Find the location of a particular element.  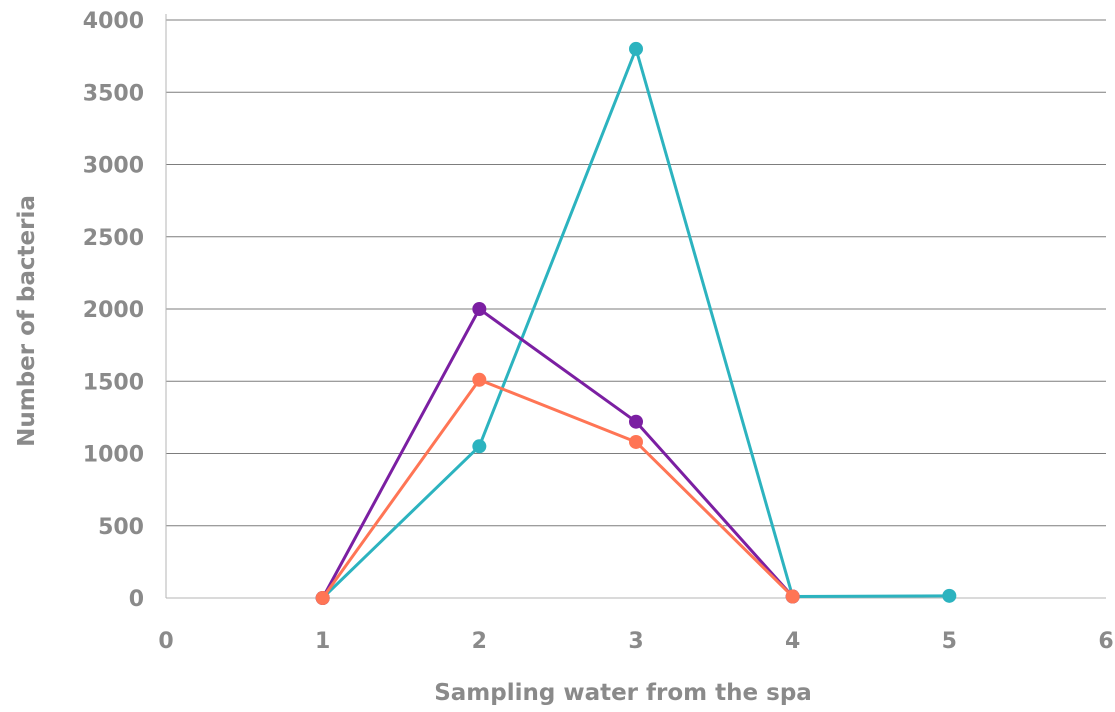

y-tick-label: 2000 is located at coordinates (113, 310).